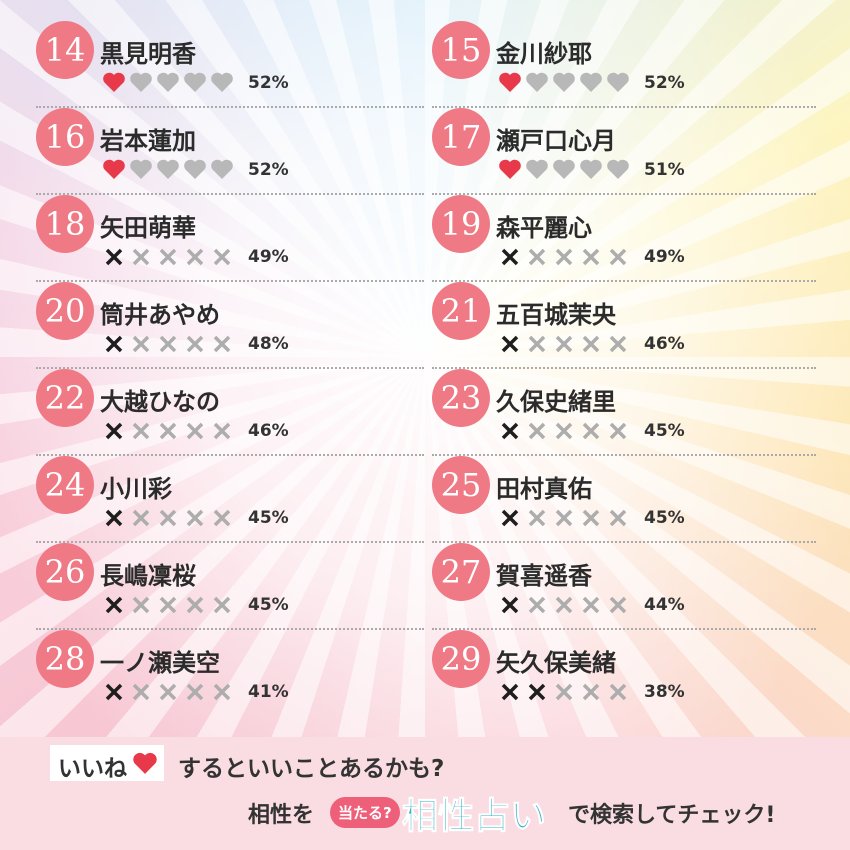 The width and height of the screenshot is (850, 850). What do you see at coordinates (544, 228) in the screenshot?
I see `member-name: 森平麗心` at bounding box center [544, 228].